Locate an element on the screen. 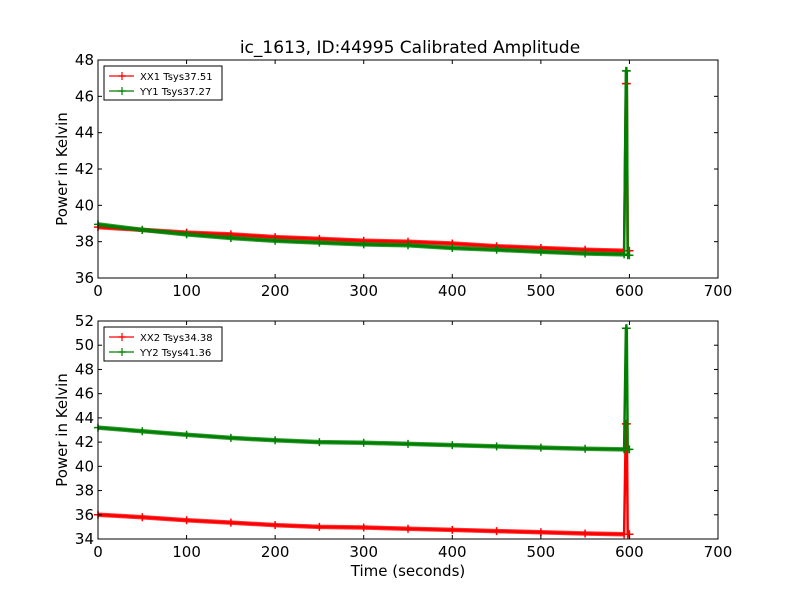 The height and width of the screenshot is (600, 800). legend: XX1 Tsys37.51 YY1 Tsys37.27 is located at coordinates (163, 83).